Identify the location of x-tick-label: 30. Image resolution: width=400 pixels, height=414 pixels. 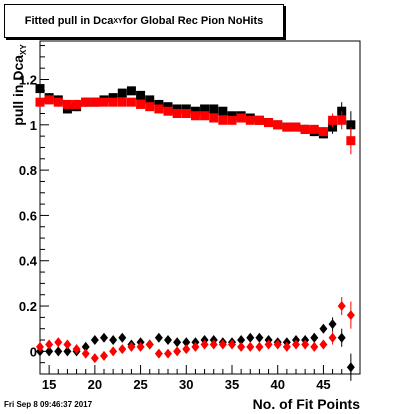
(186, 384).